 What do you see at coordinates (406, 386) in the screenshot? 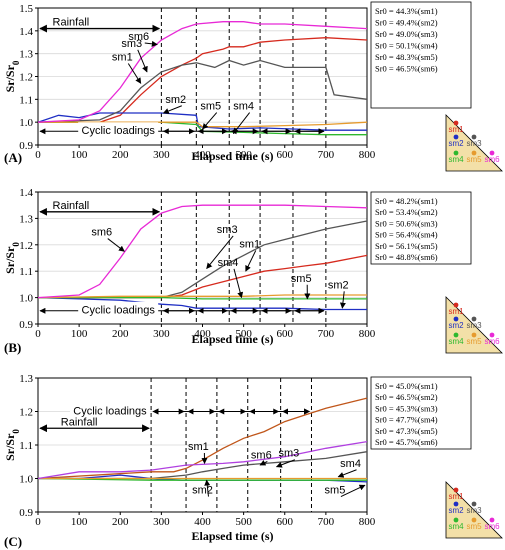
I see `panel3-legend-entry: Sr0 = 45.0%(sm1)` at bounding box center [406, 386].